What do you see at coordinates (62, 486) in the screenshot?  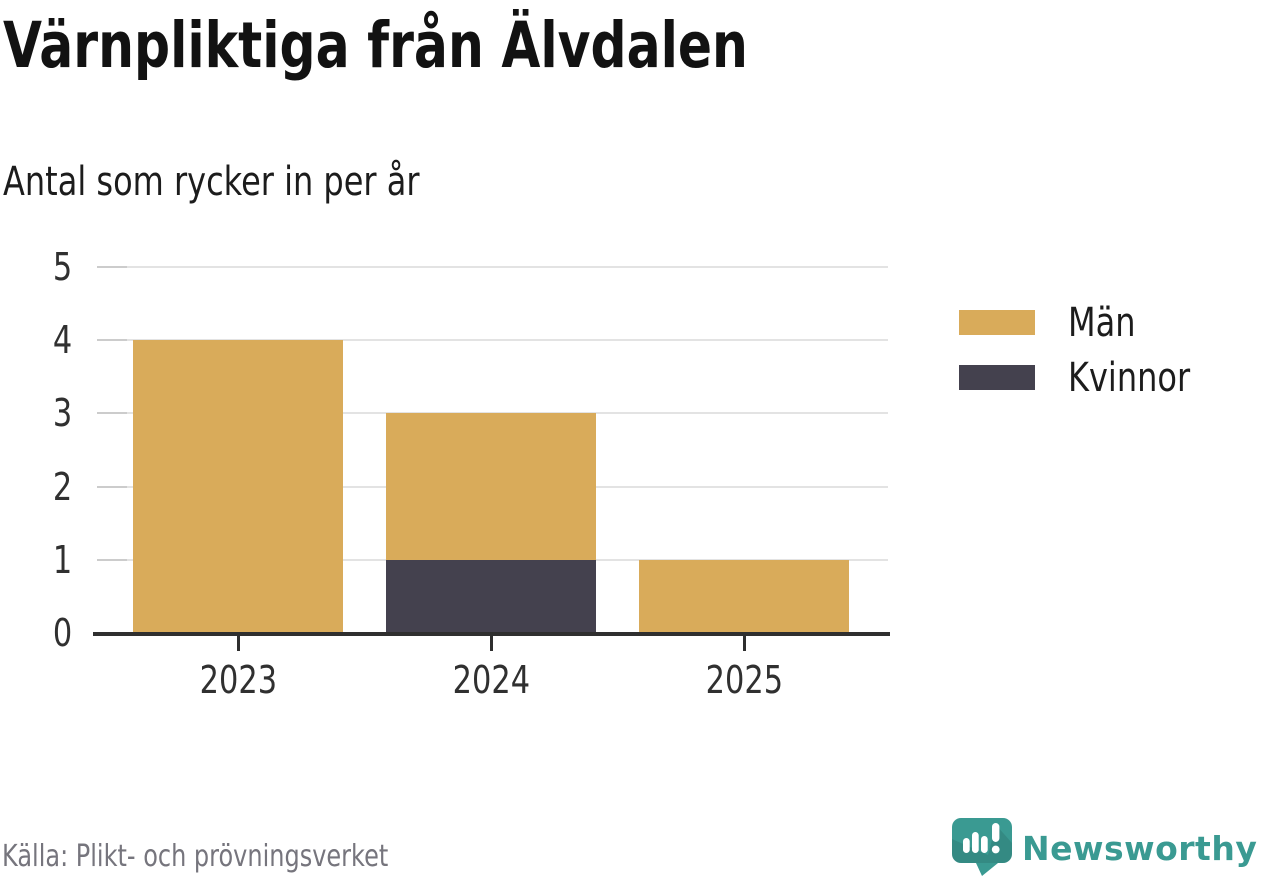 I see `y-tick-label-text: 2` at bounding box center [62, 486].